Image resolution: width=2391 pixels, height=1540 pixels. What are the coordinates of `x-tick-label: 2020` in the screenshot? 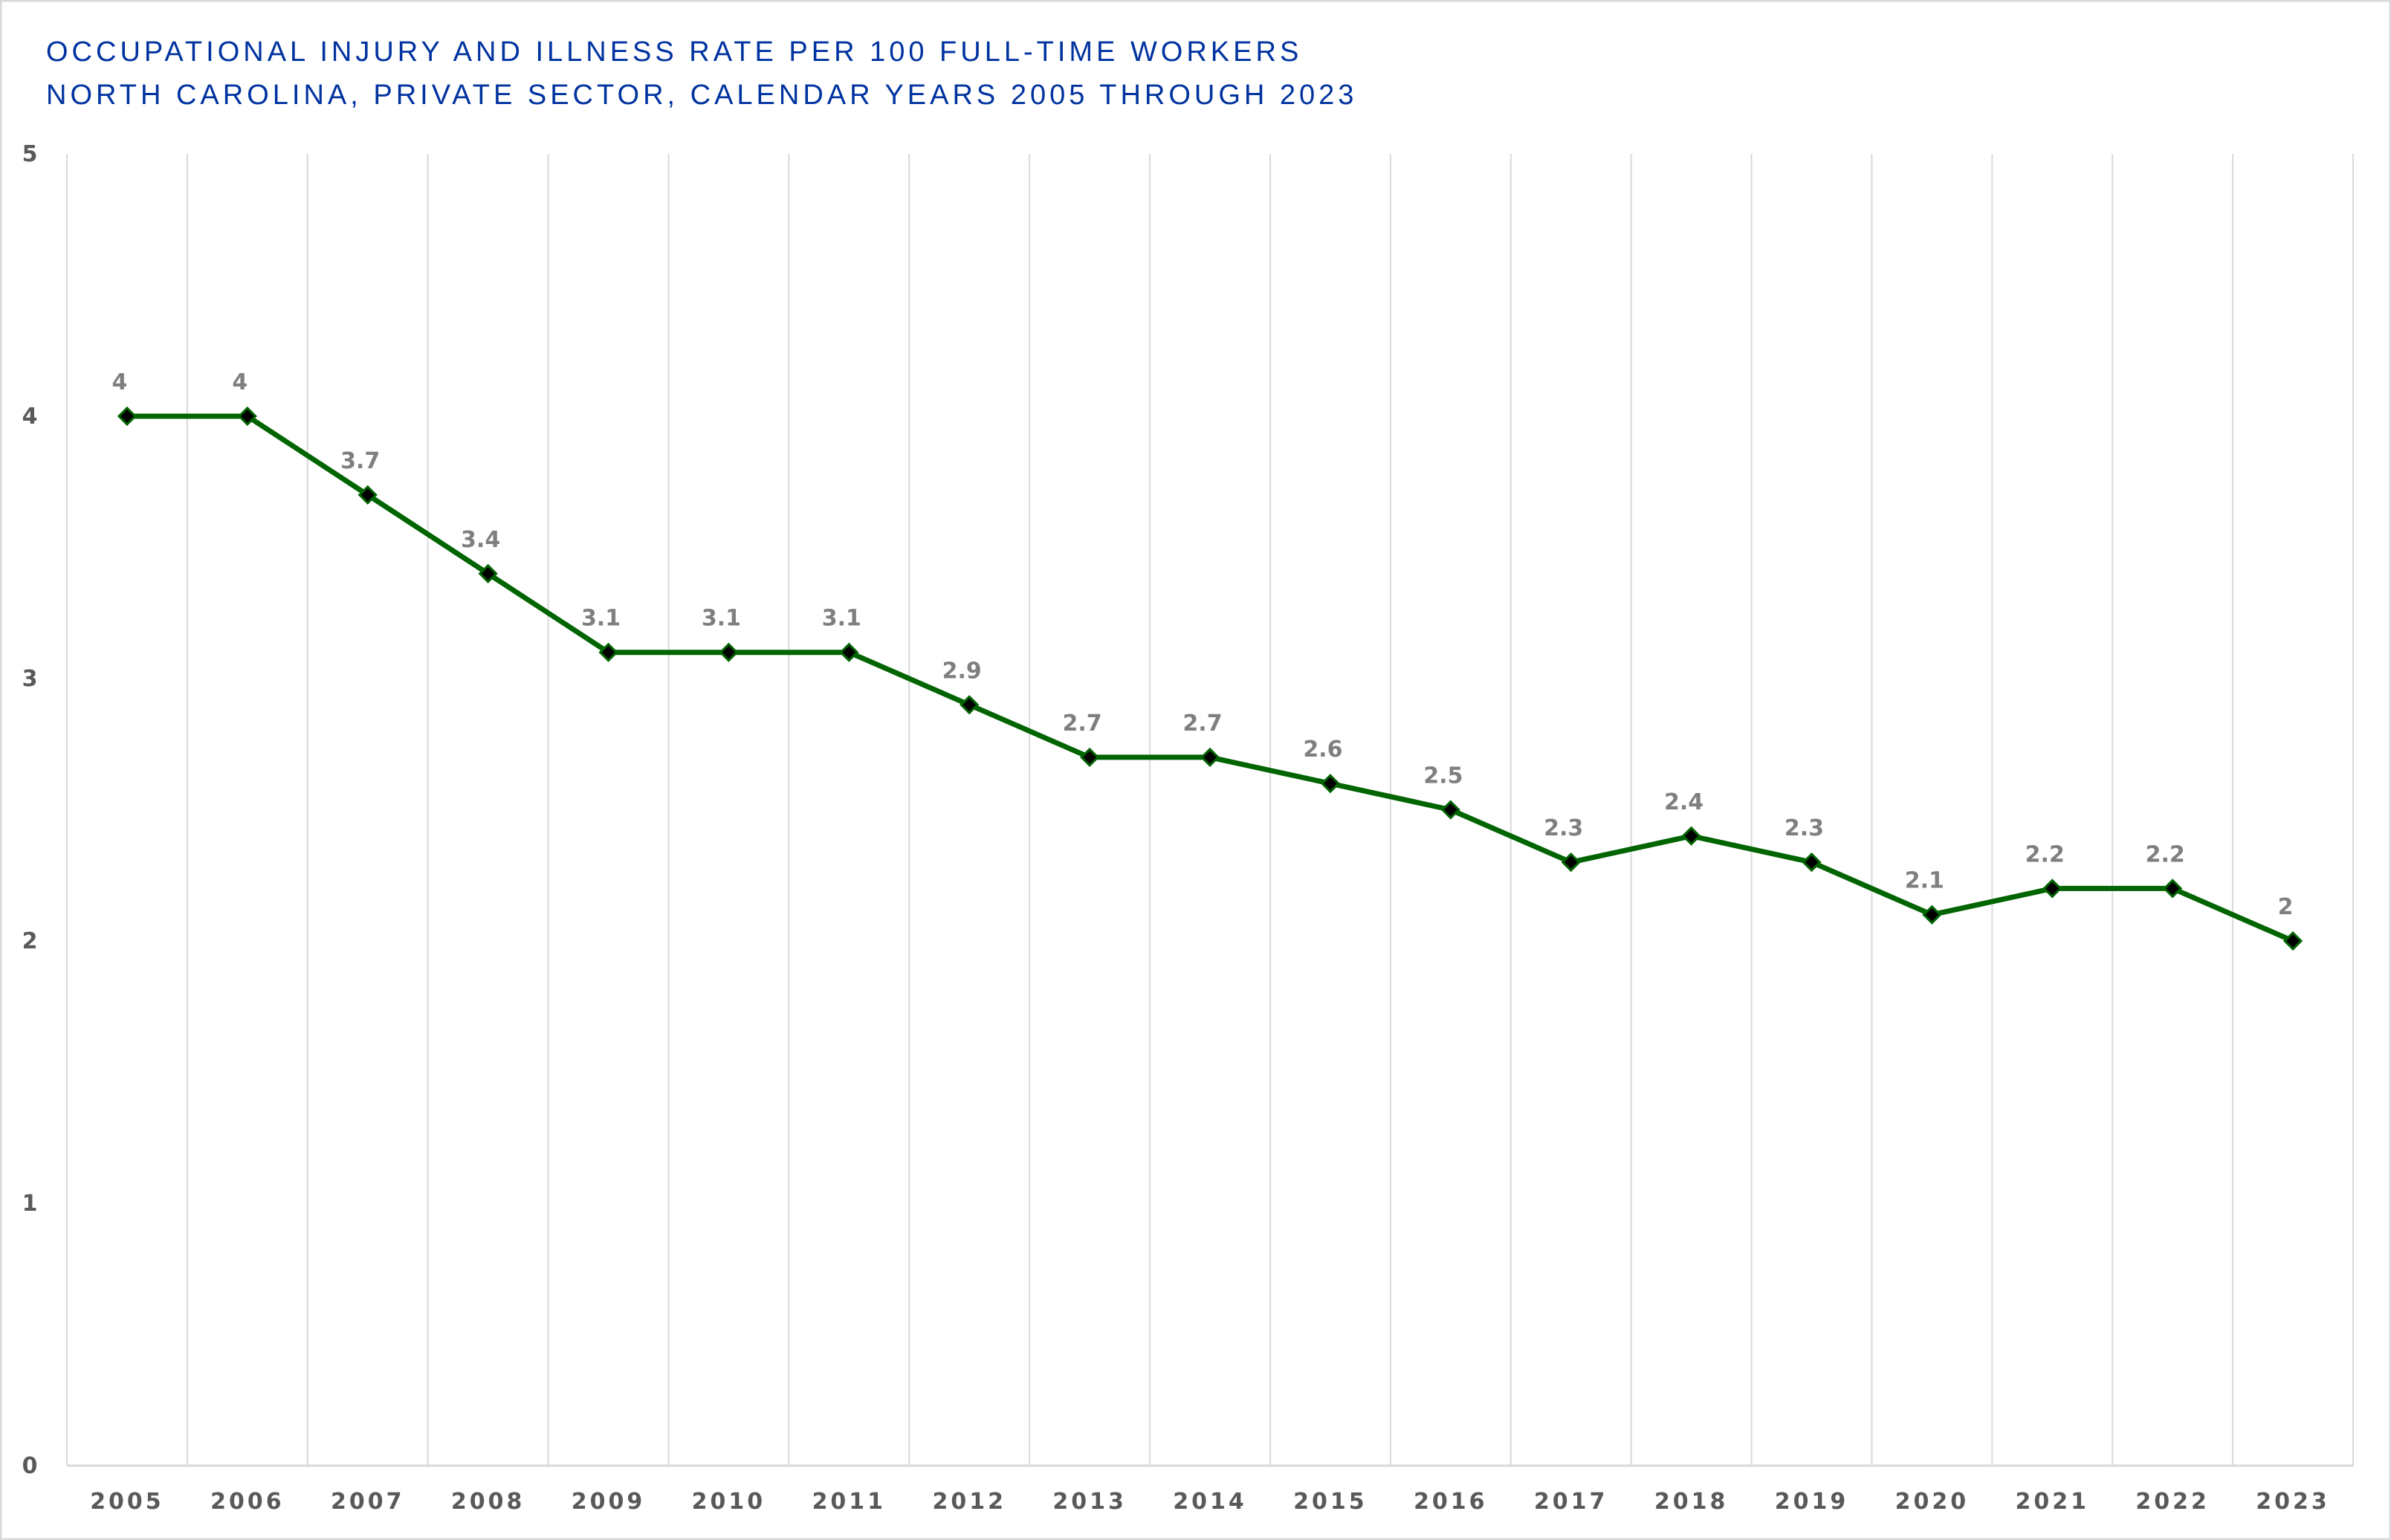 It's located at (1932, 1502).